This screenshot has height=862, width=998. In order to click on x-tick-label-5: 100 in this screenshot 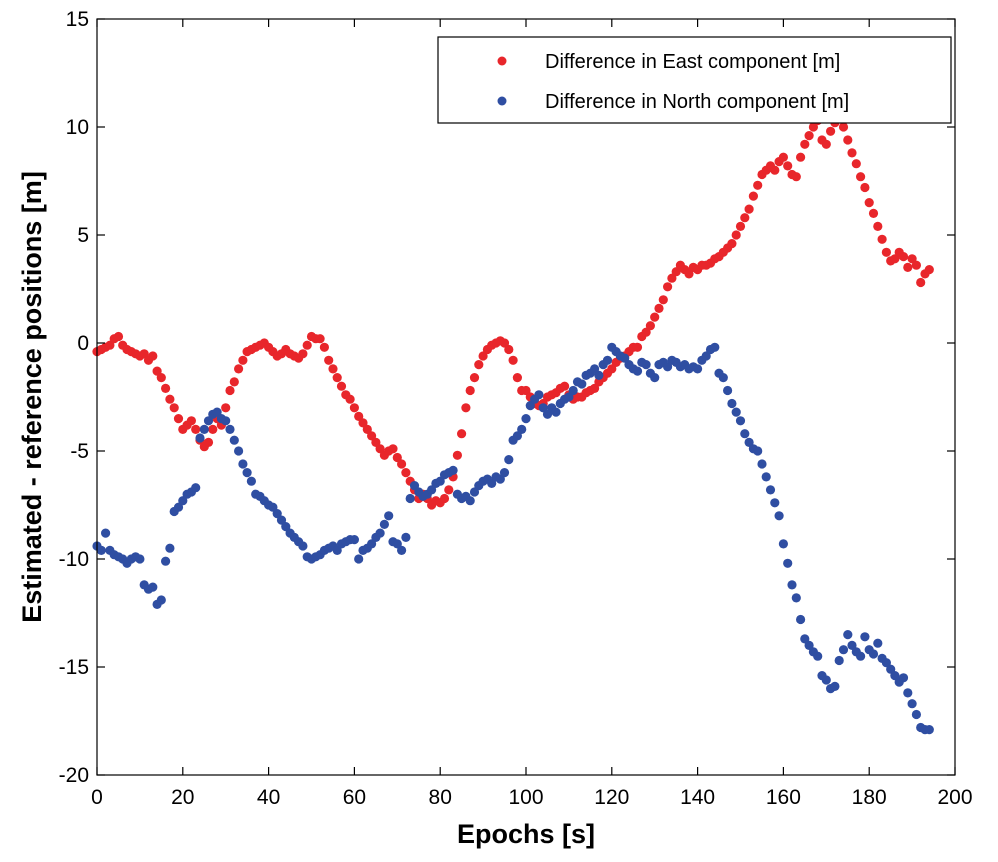, I will do `click(525, 797)`.